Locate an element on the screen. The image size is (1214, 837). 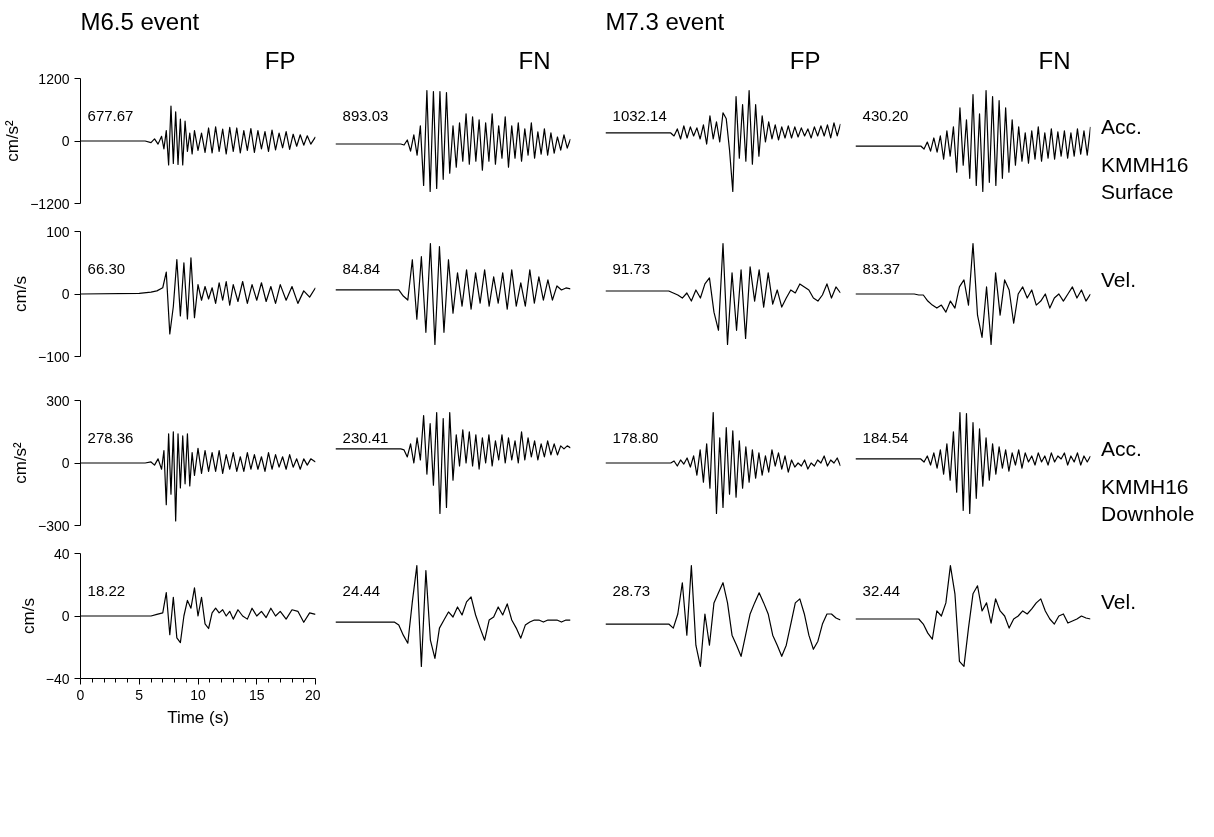
annotation: 230.41 is located at coordinates (365, 437).